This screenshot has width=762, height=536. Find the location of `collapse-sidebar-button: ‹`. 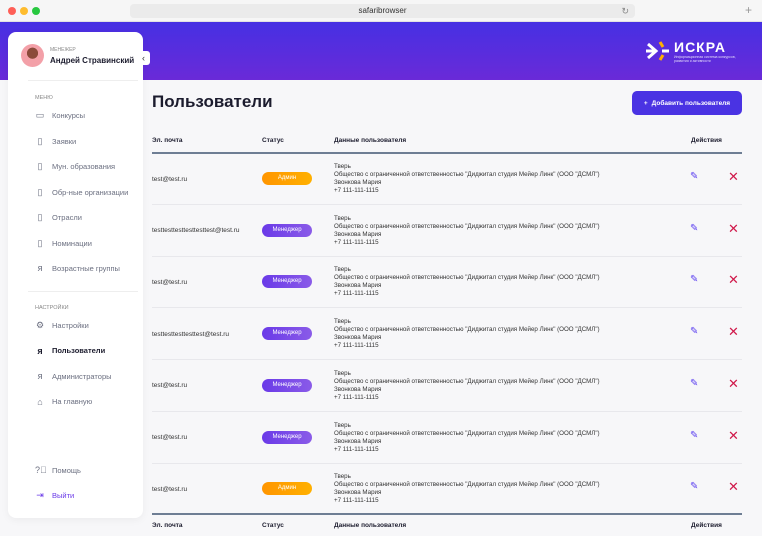

collapse-sidebar-button: ‹ is located at coordinates (143, 58).